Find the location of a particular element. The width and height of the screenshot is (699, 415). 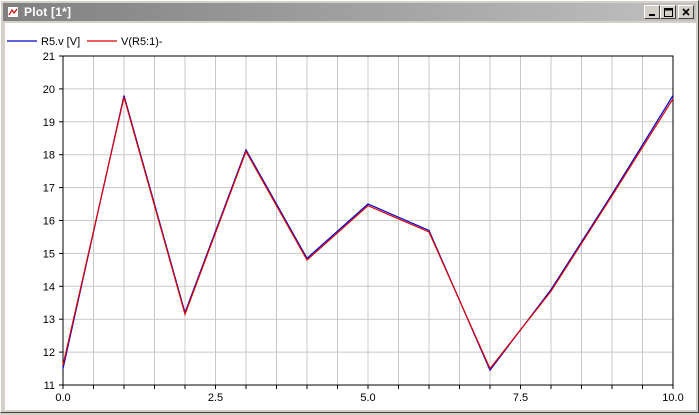

plot-app-icon is located at coordinates (13, 12).